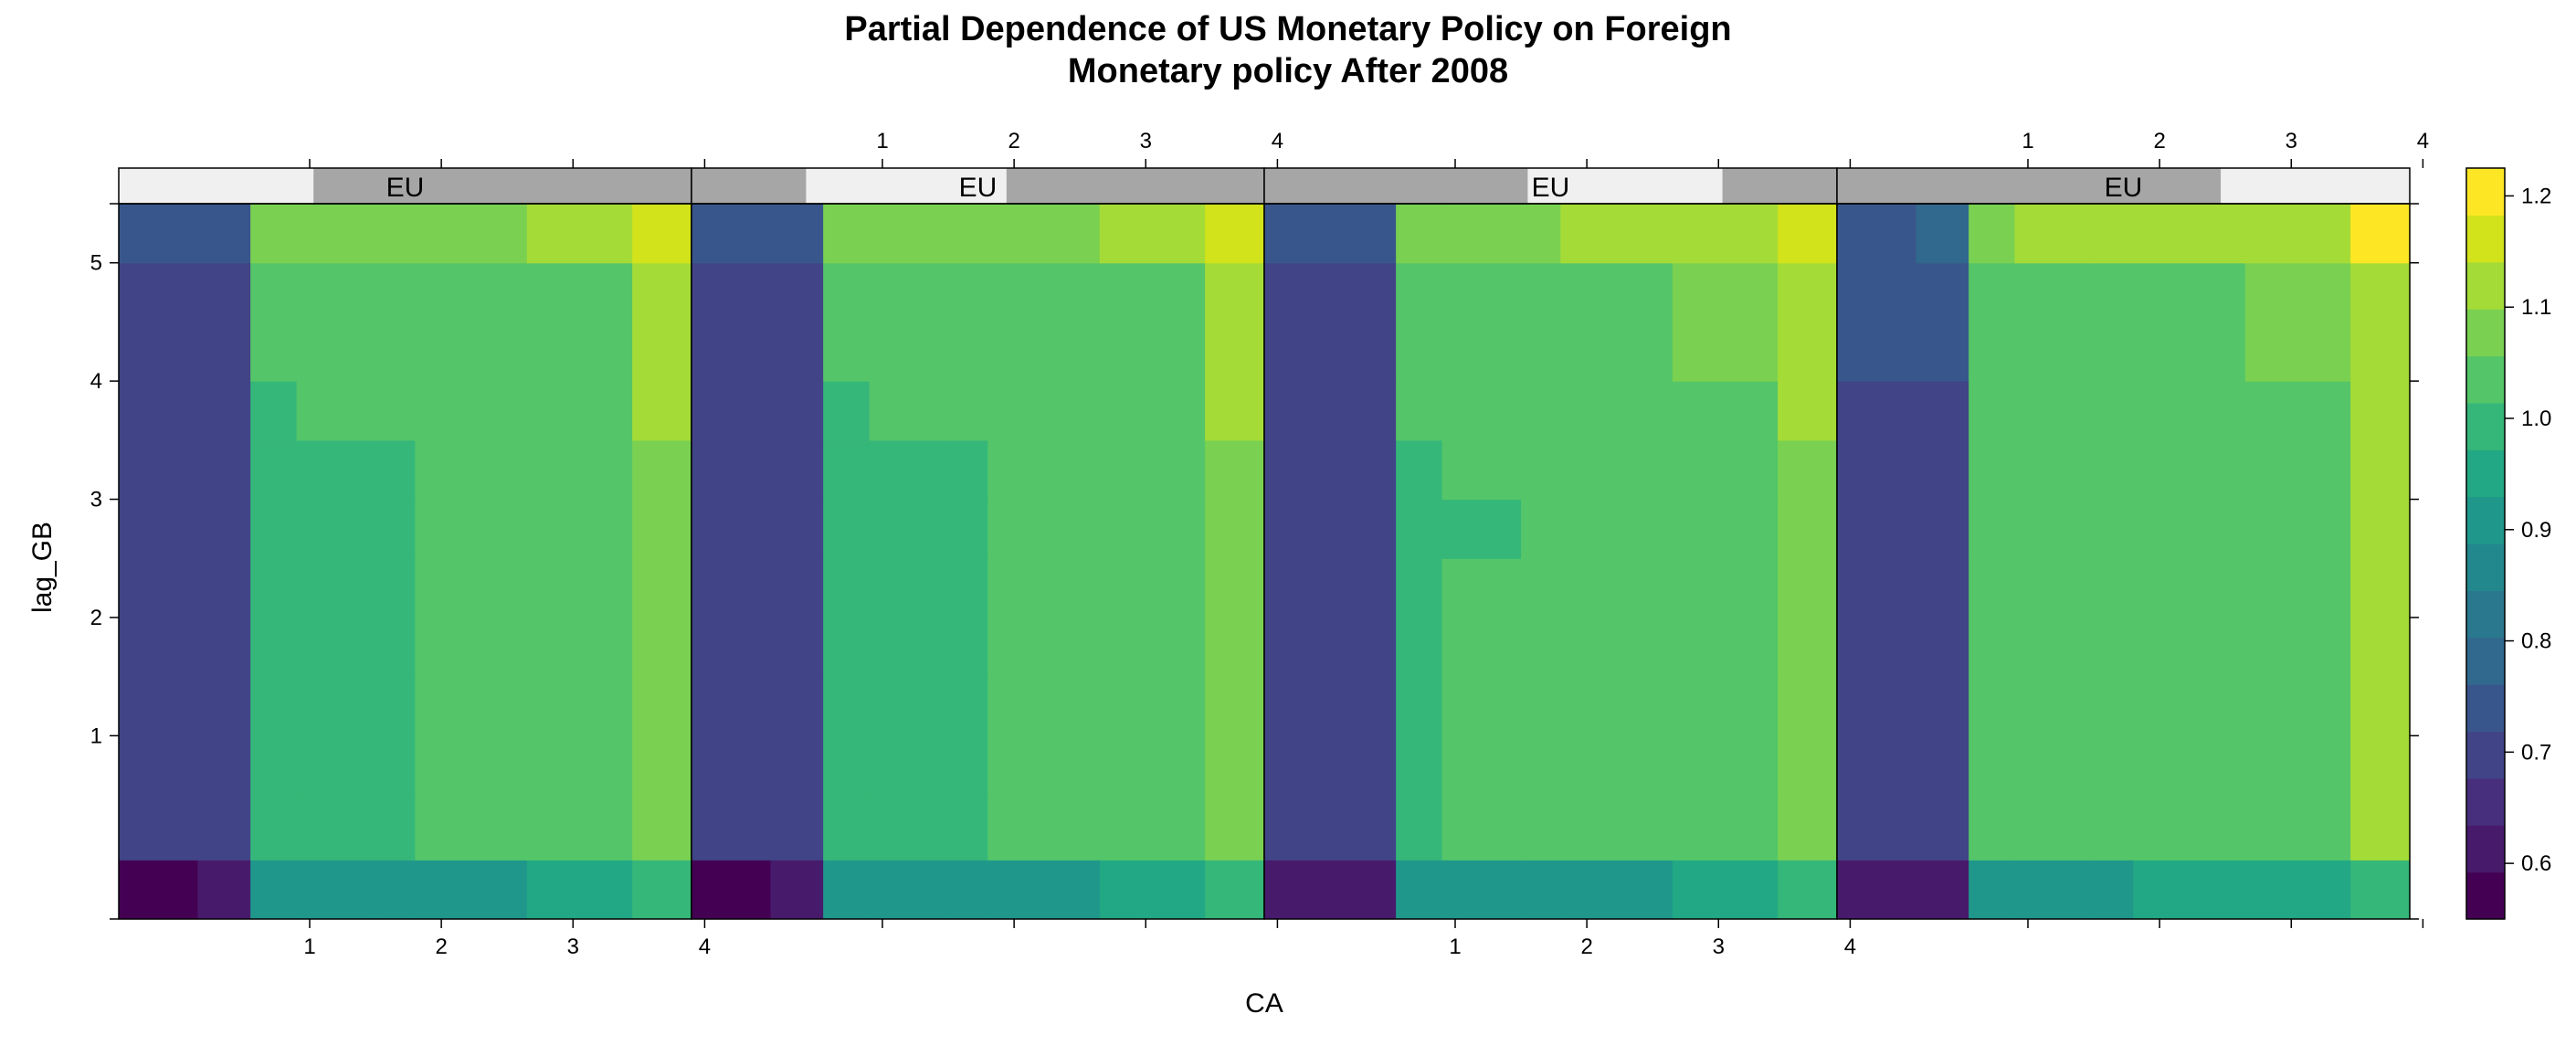  Describe the element at coordinates (1146, 141) in the screenshot. I see `x-tick-label-top: 3` at that location.